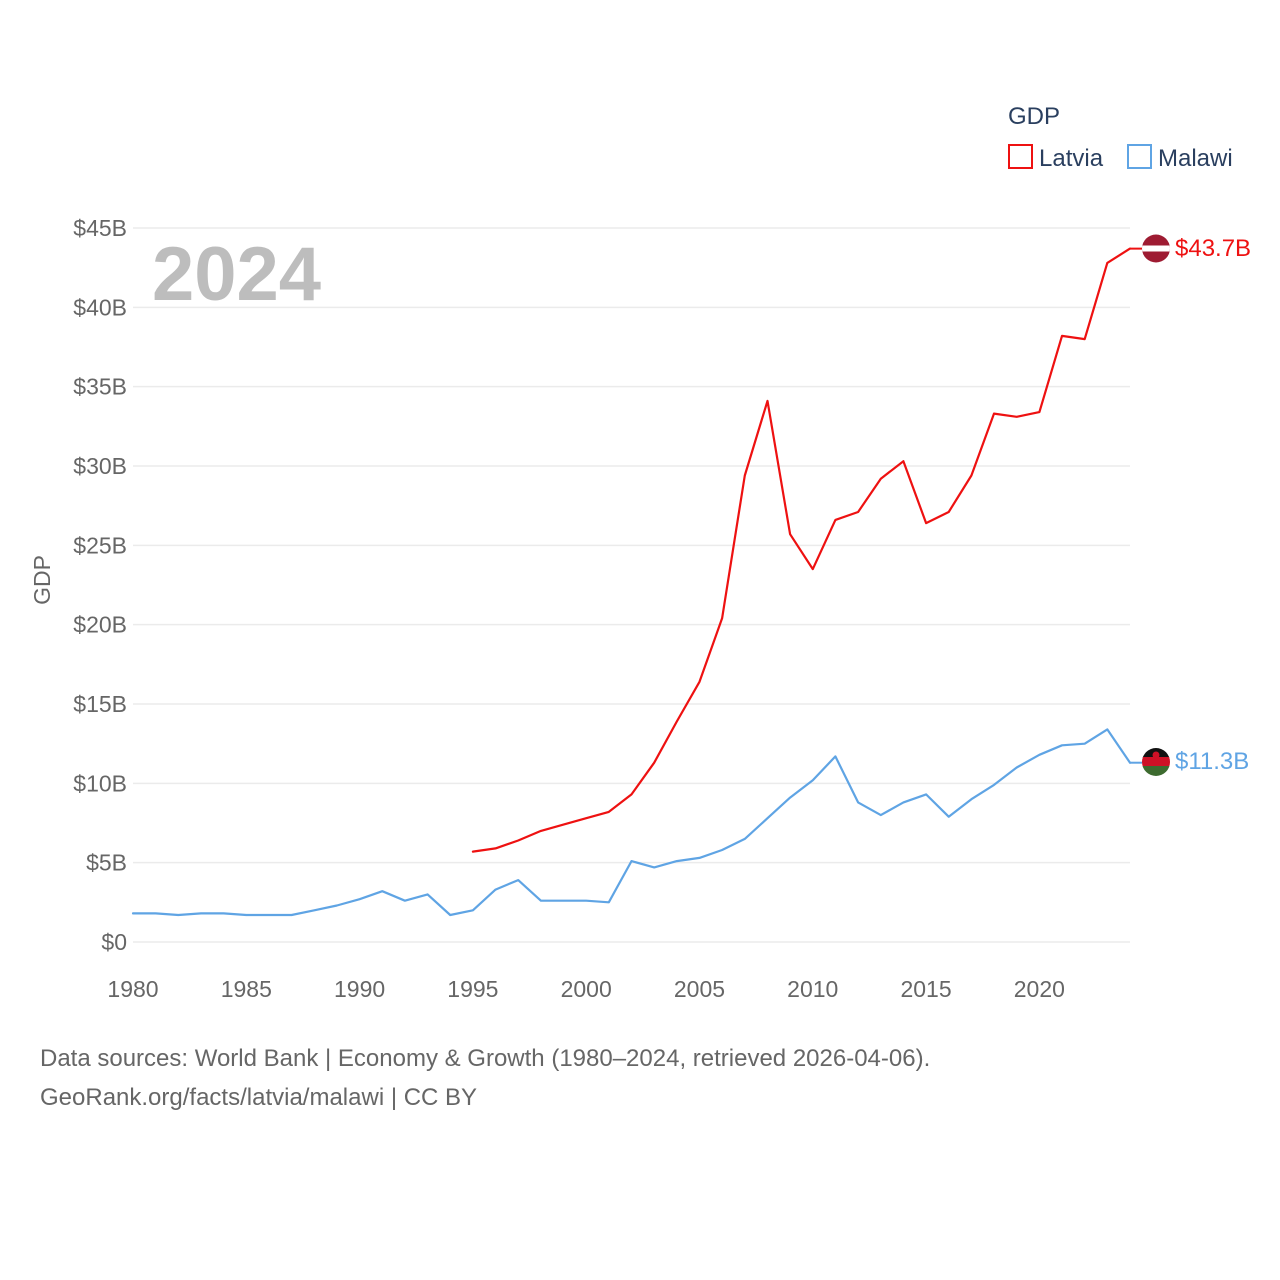  Describe the element at coordinates (236, 274) in the screenshot. I see `year-watermark: 2024` at that location.